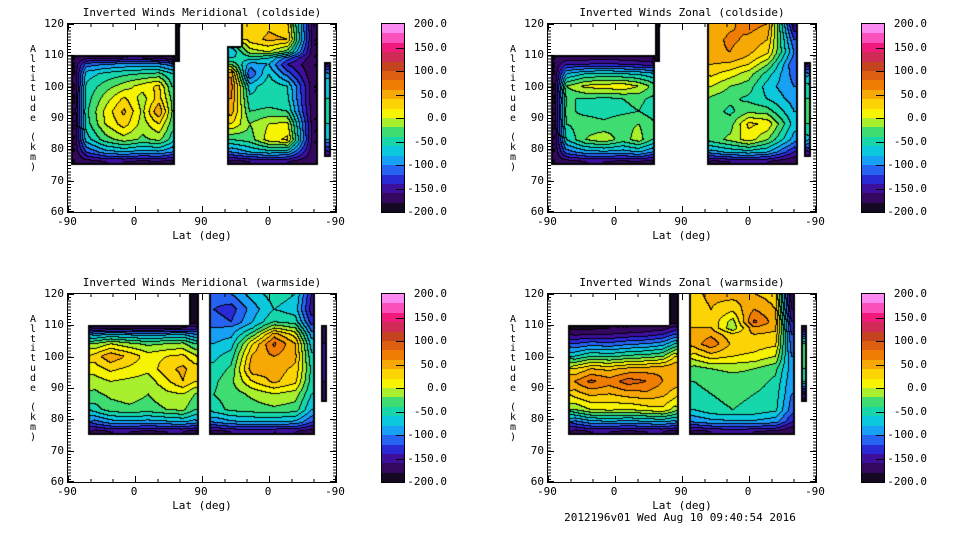 The image size is (960, 540). What do you see at coordinates (54, 86) in the screenshot?
I see `y-tick-label: 100` at bounding box center [54, 86].